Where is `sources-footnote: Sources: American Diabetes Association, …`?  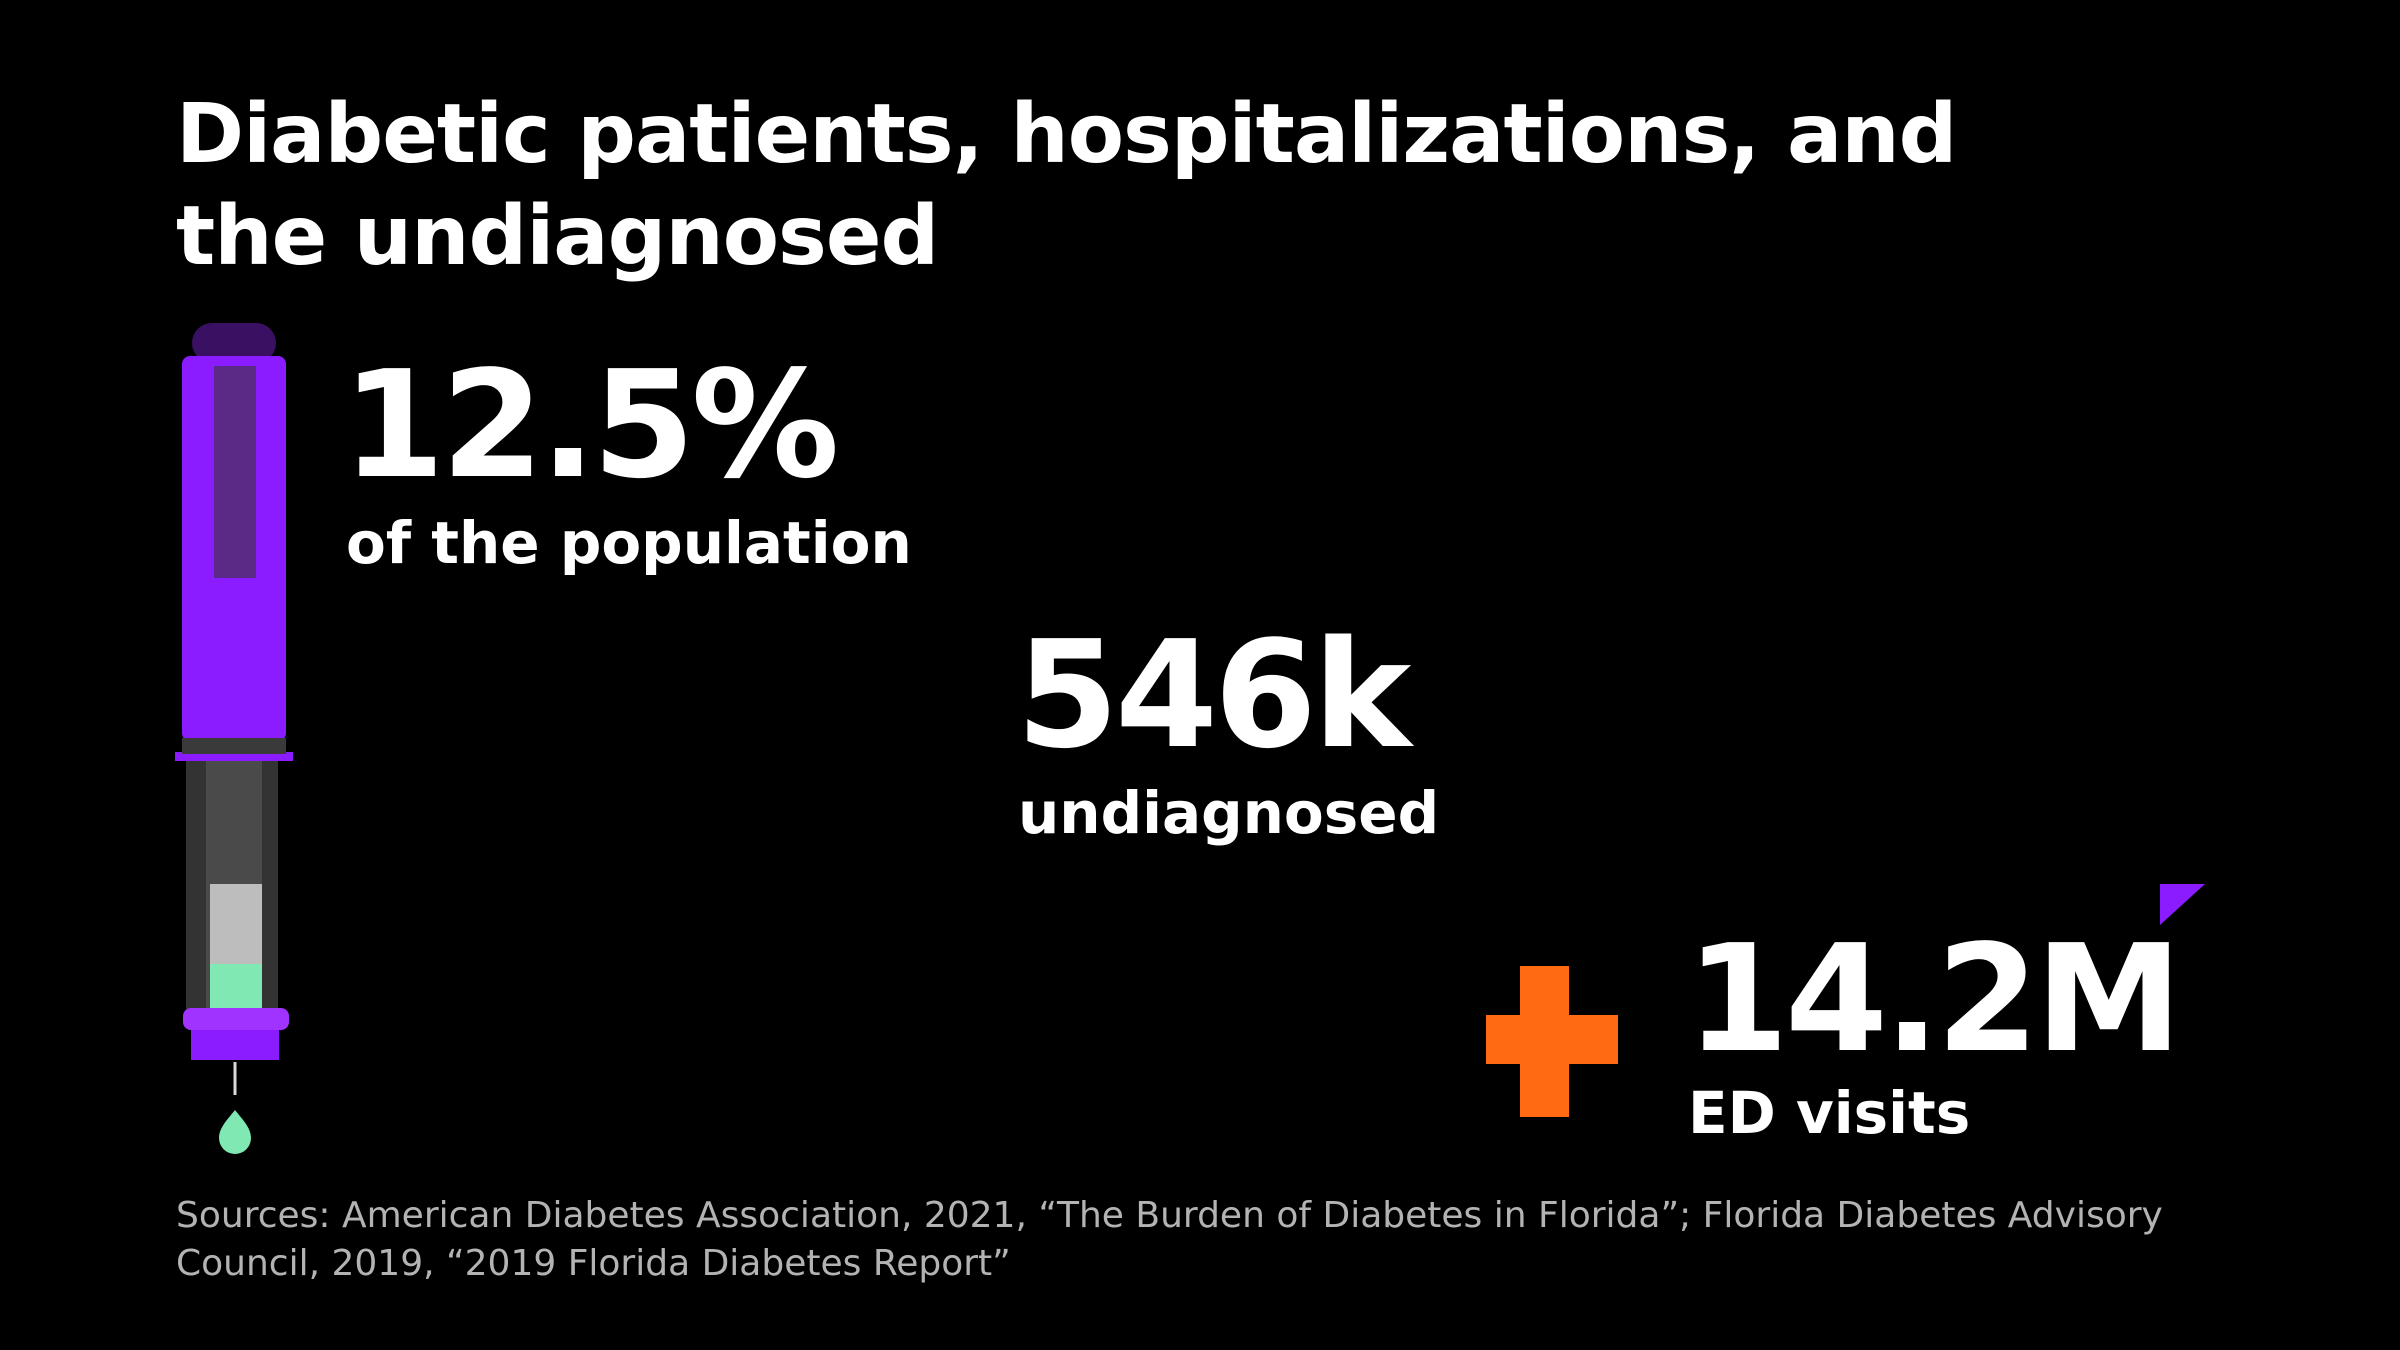
sources-footnote: Sources: American Diabetes Association, … is located at coordinates (1169, 1239).